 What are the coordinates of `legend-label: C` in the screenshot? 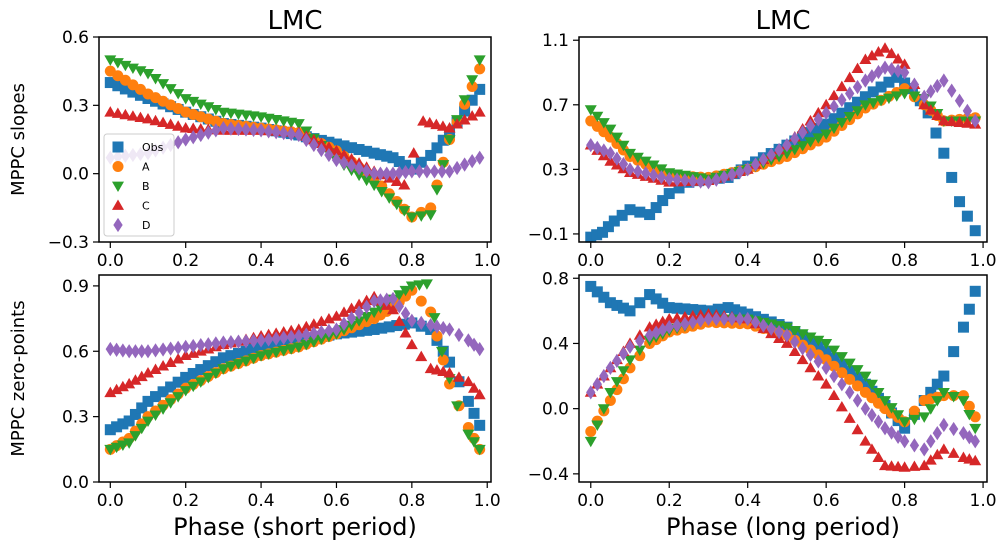 It's located at (146, 206).